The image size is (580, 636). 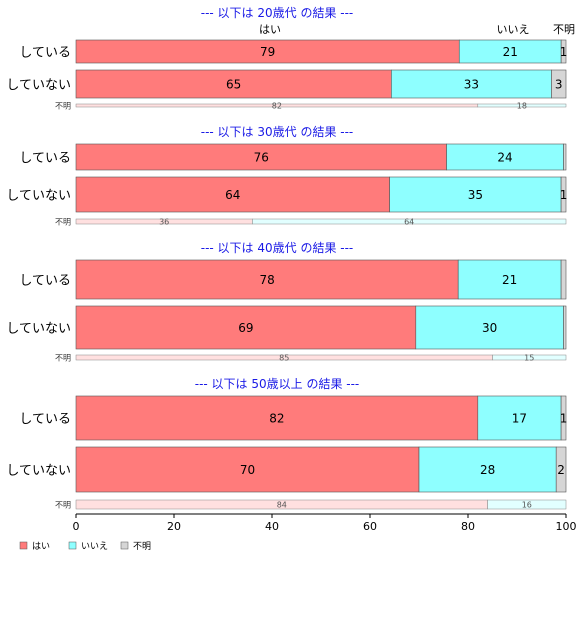 I want to click on column-header: いいえ, so click(x=513, y=29).